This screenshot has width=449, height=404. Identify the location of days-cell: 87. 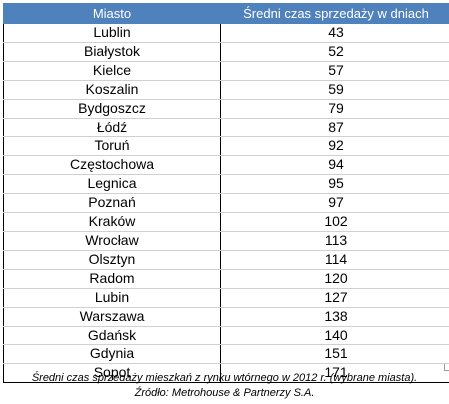
(334, 128).